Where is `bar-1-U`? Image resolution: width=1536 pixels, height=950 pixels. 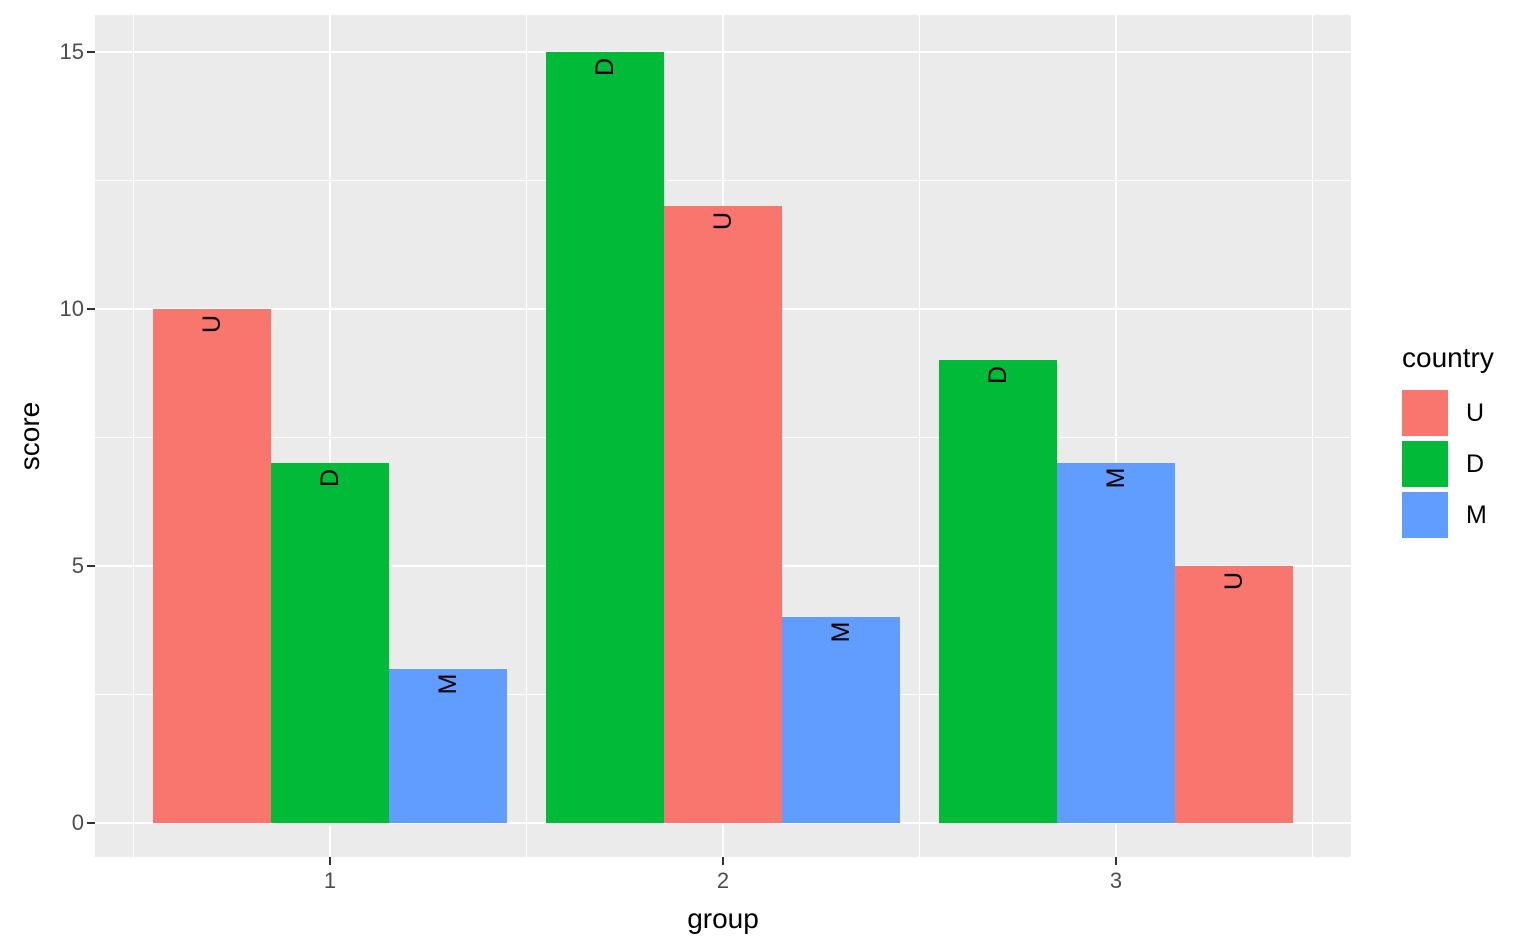
bar-1-U is located at coordinates (212, 566).